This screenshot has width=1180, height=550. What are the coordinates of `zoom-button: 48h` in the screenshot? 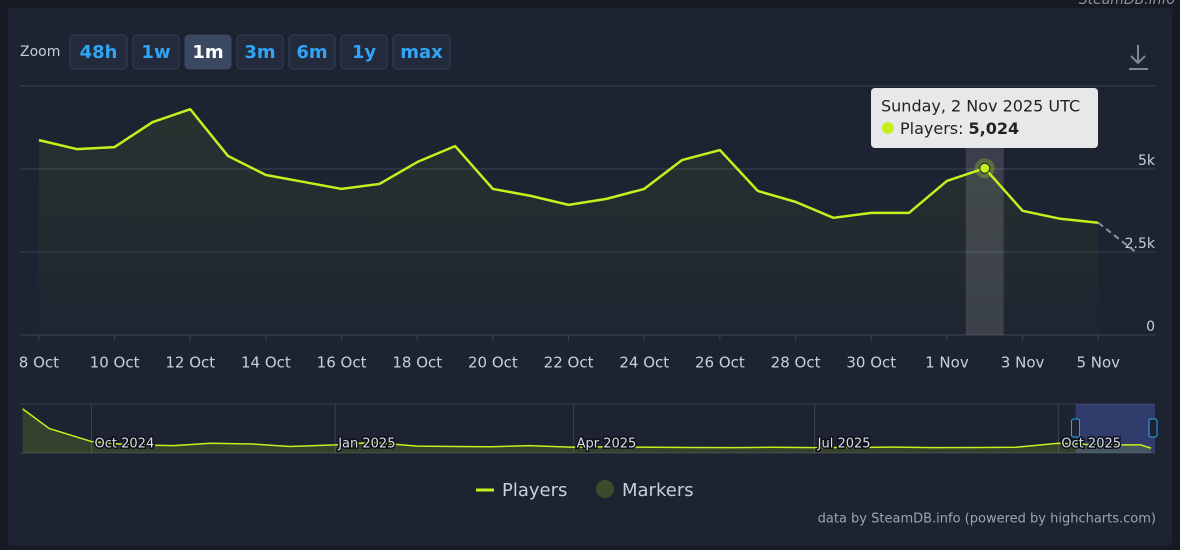 It's located at (98, 52).